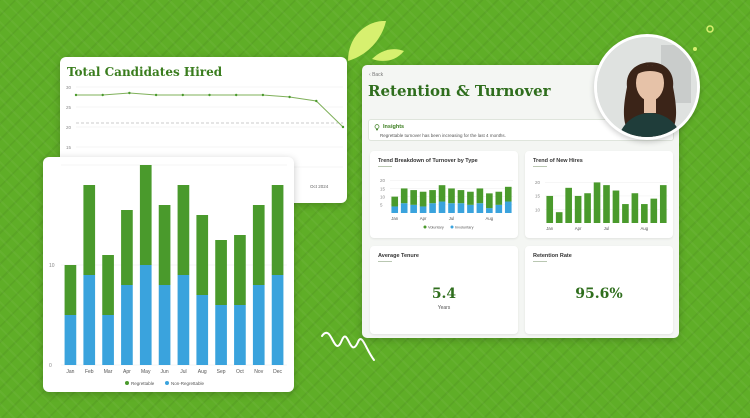 This screenshot has height=418, width=750. I want to click on legend-label: Regrettable, so click(143, 383).